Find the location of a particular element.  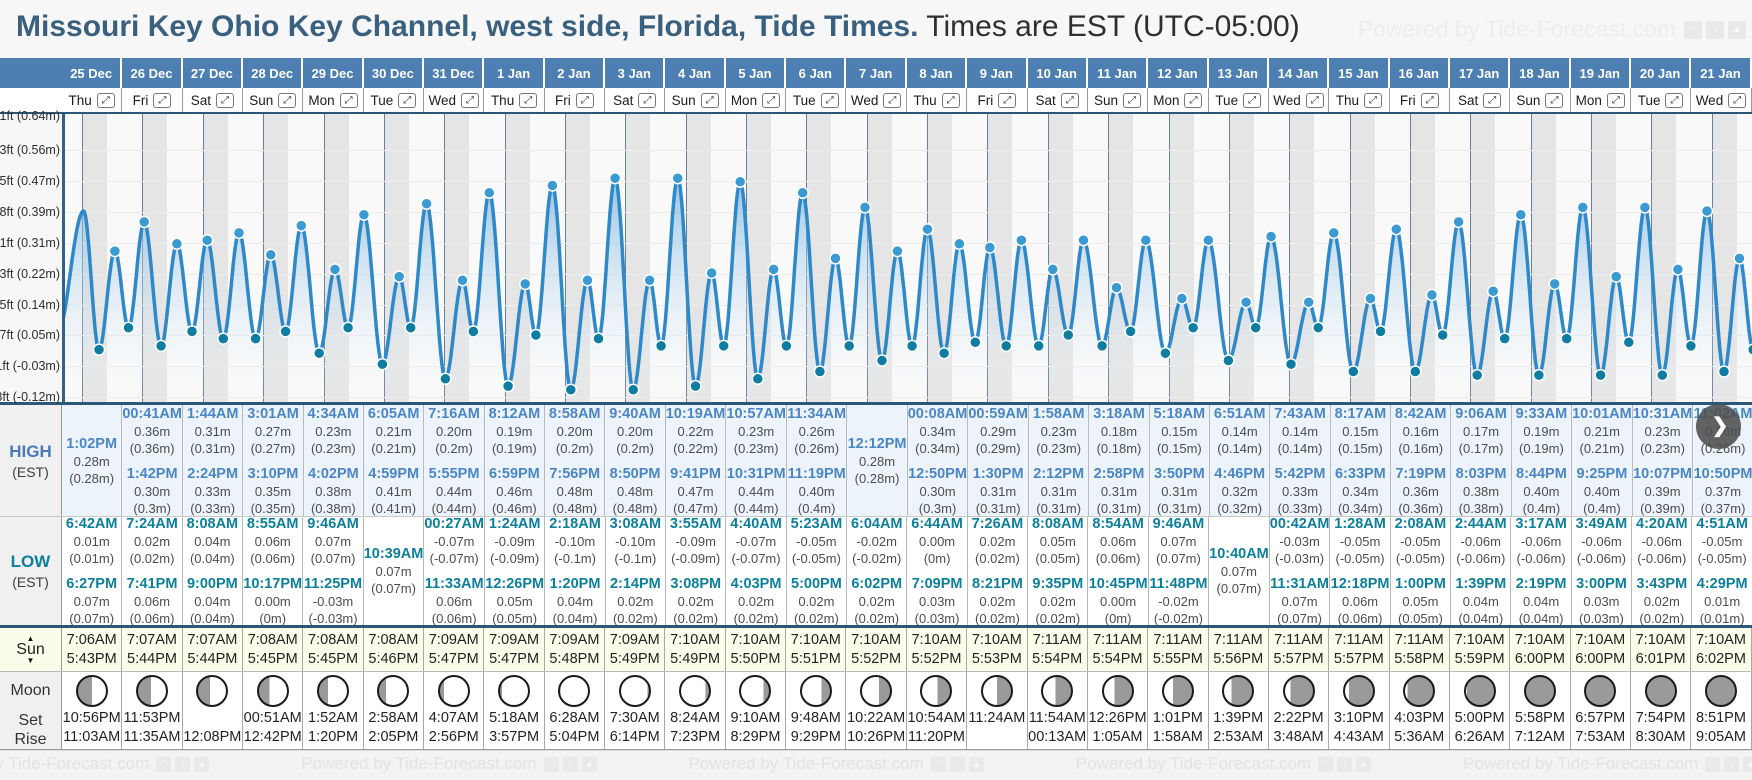

moon-cell: 6:57PM 7:53AM is located at coordinates (1600, 710).